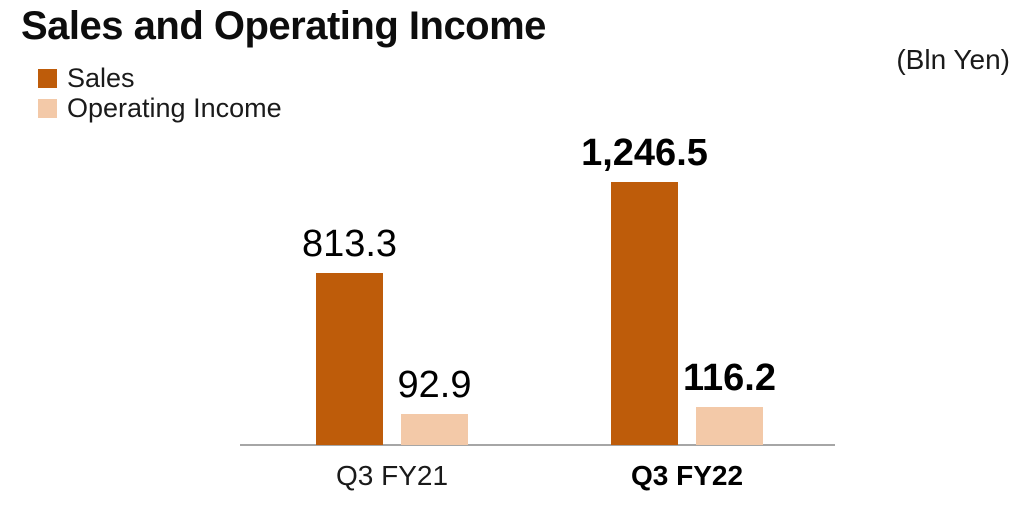  I want to click on bar-sales-q3-fy22, so click(644, 313).